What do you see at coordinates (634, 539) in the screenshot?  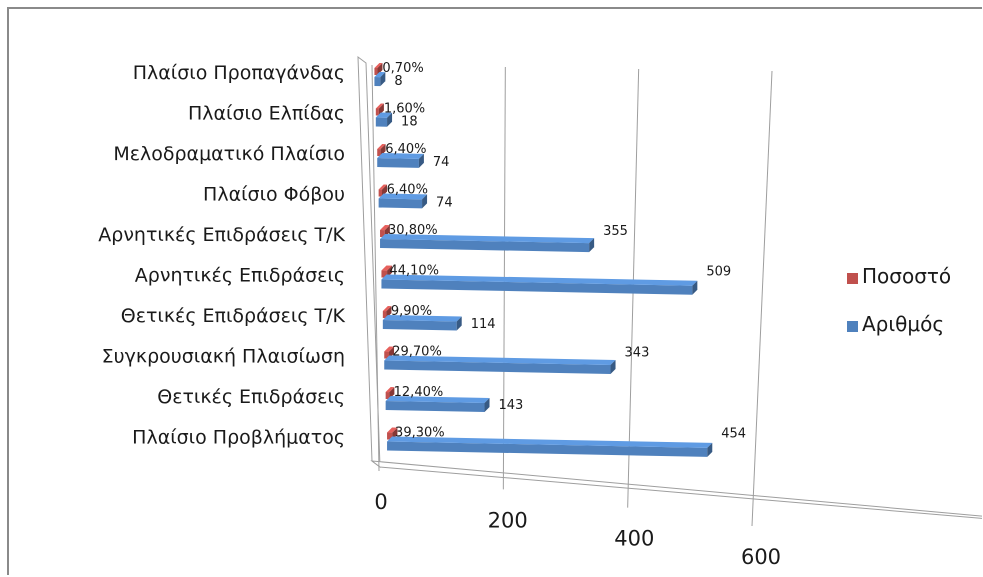 I see `x-tick-label: 400` at bounding box center [634, 539].